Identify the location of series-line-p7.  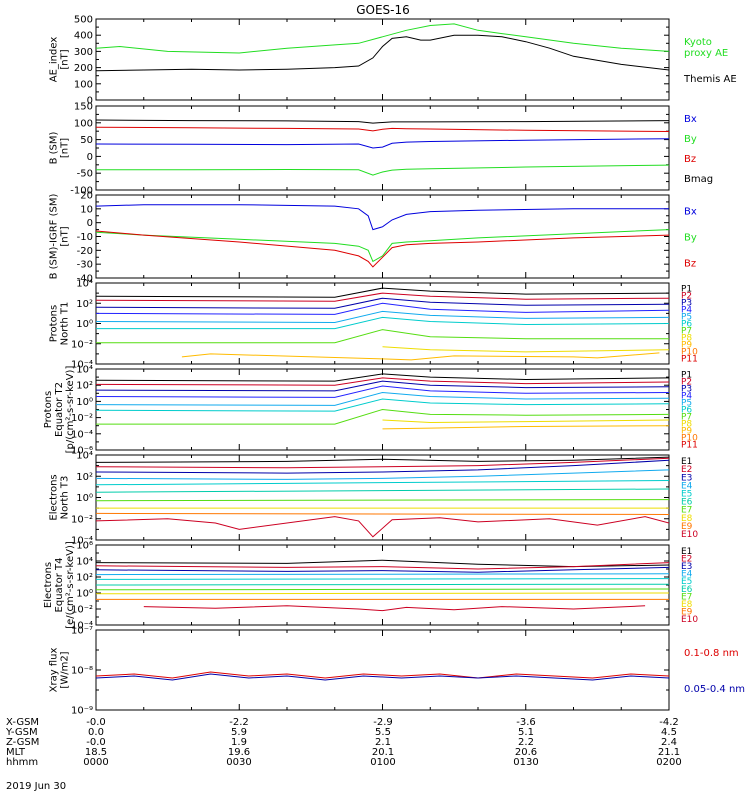
(382, 416).